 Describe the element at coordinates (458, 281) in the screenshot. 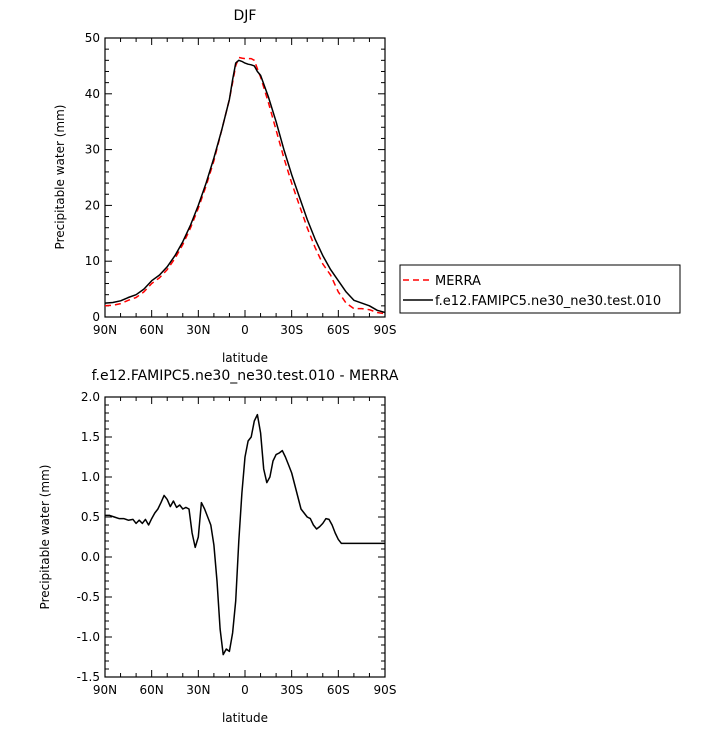

I see `legend-label-merra: MERRA` at that location.